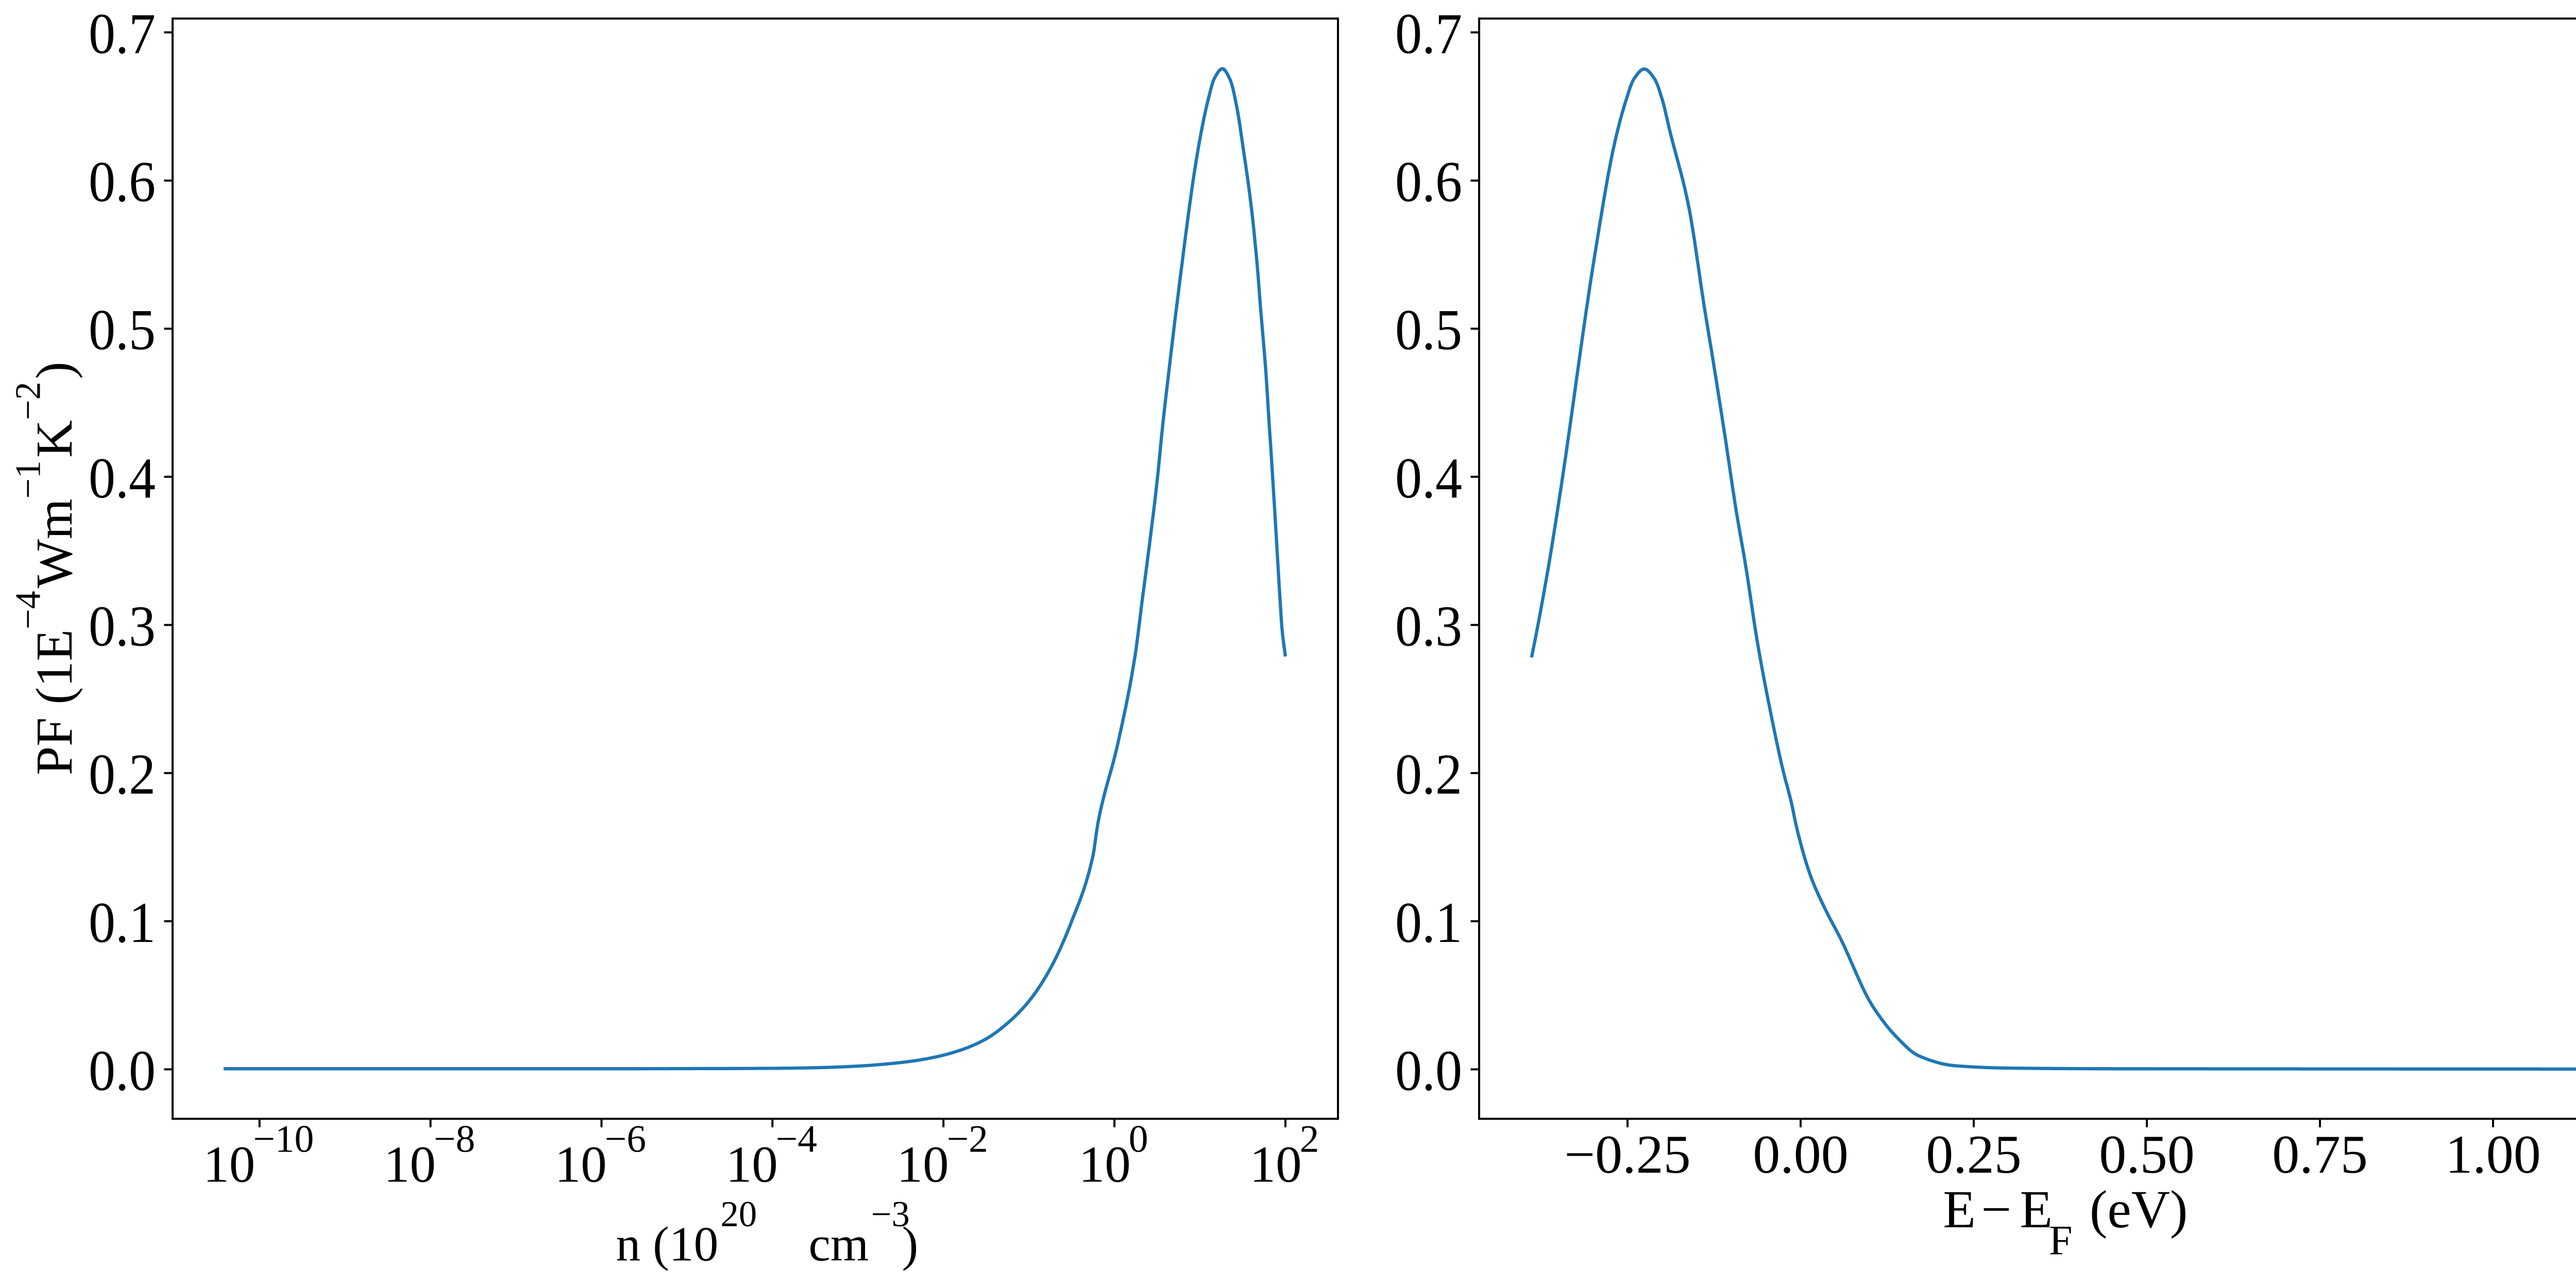 The image size is (2576, 1287). I want to click on svg-text: F, so click(2061, 1240).